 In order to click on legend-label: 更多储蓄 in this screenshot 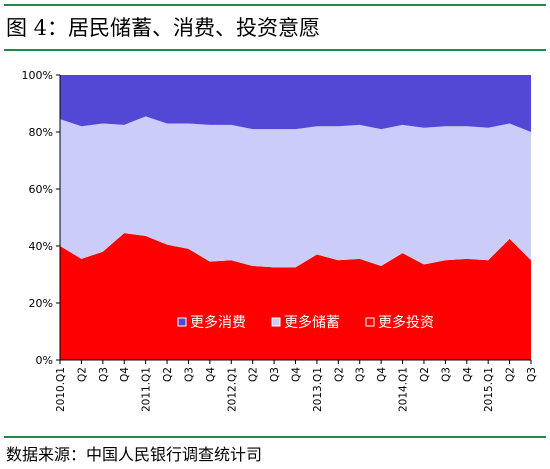, I will do `click(312, 322)`.